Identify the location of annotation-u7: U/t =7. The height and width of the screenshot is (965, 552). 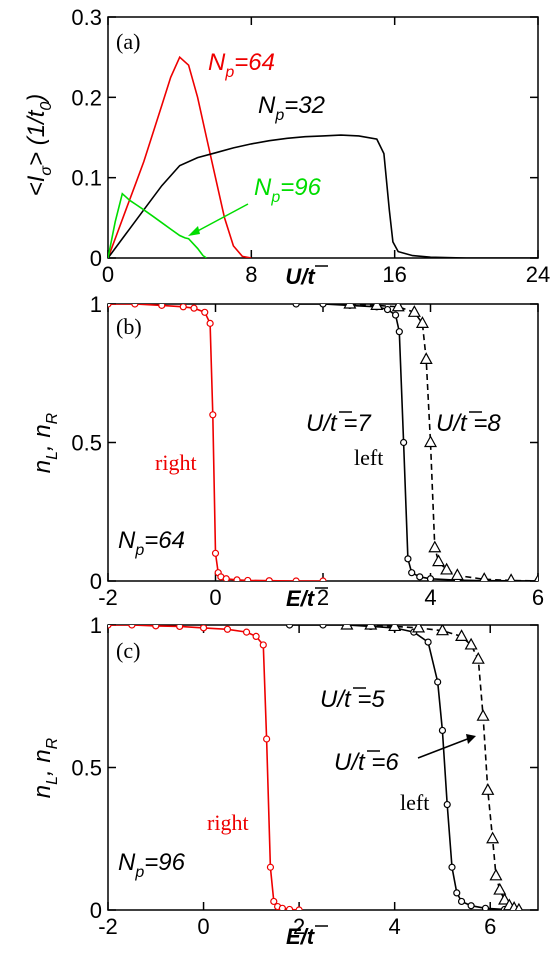
(339, 423).